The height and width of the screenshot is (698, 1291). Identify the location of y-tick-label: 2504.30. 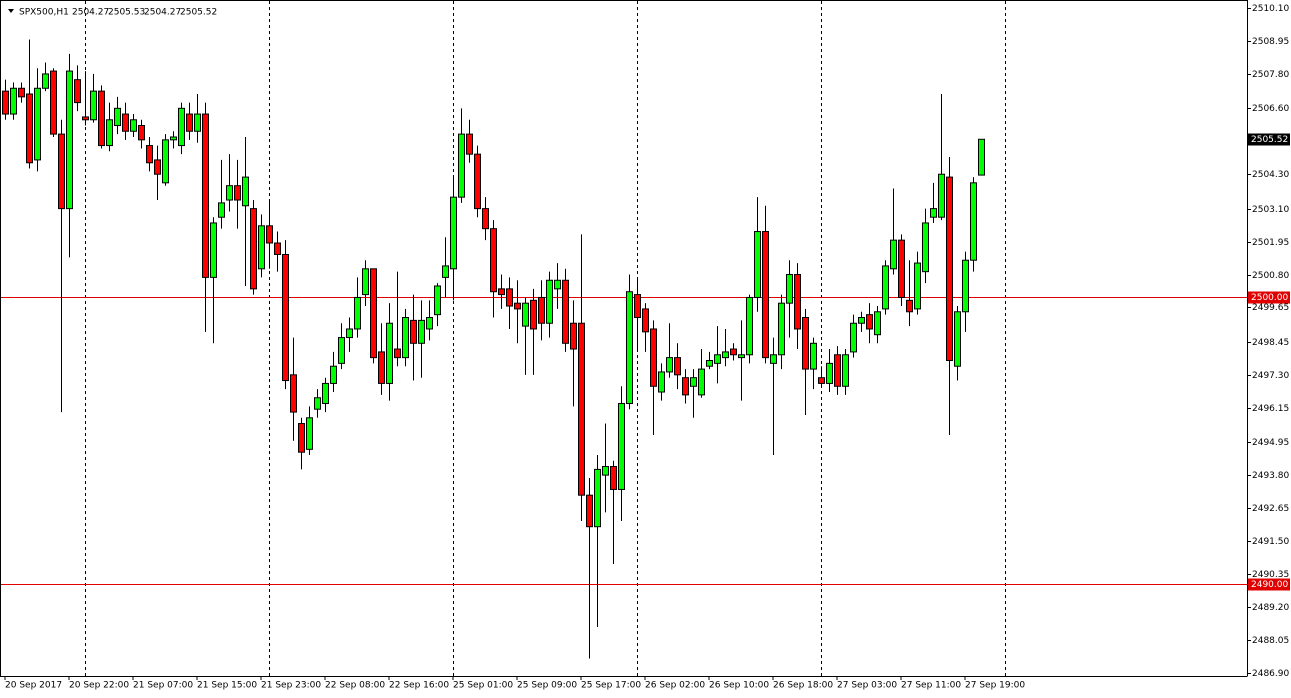
(1270, 175).